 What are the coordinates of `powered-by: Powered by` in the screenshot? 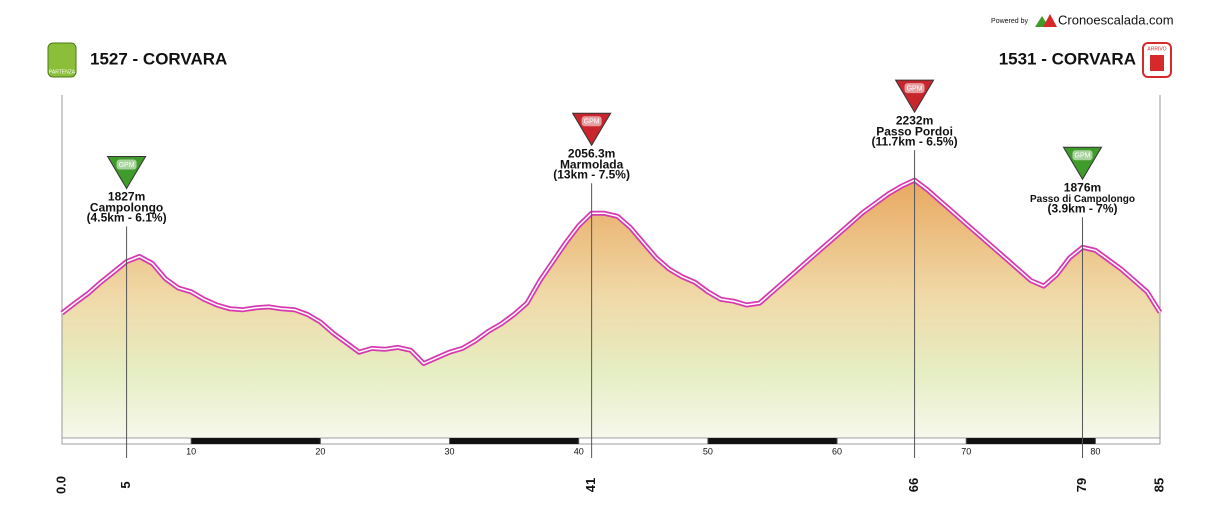 It's located at (1009, 21).